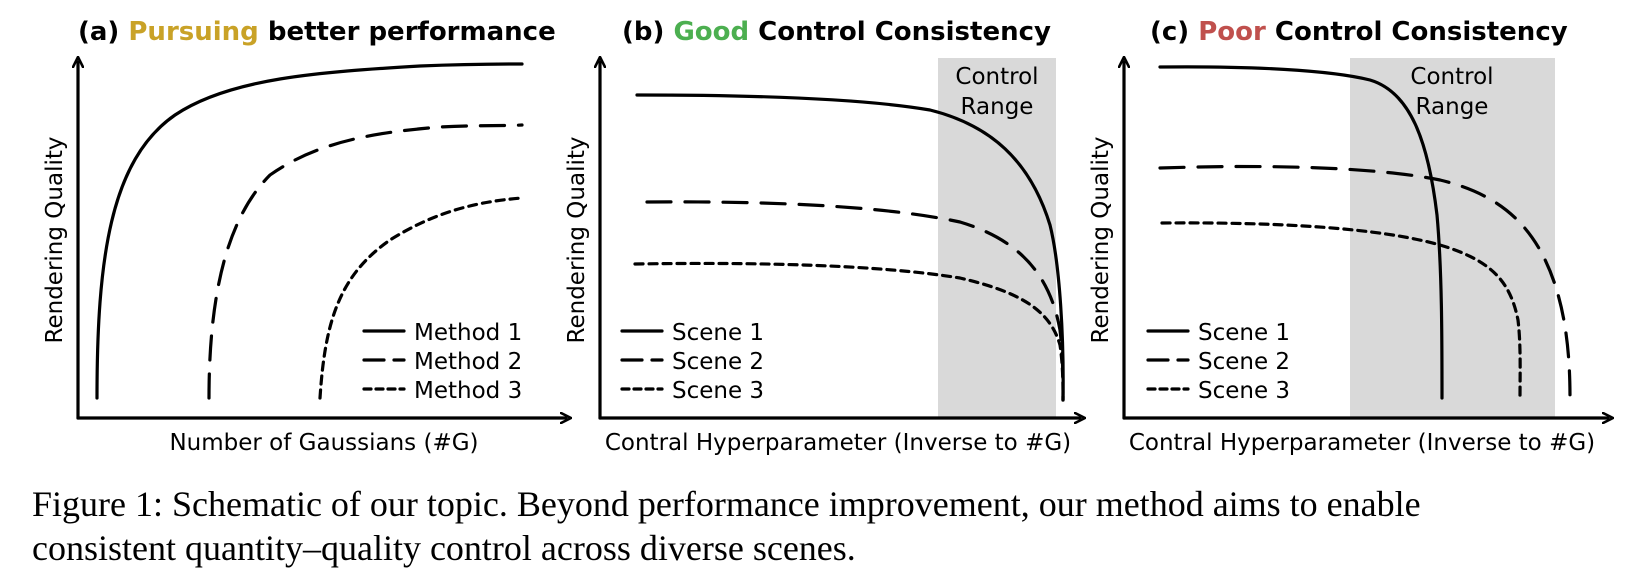 This screenshot has height=579, width=1643. I want to click on panel-c-scene-3-curve, so click(1341, 310).